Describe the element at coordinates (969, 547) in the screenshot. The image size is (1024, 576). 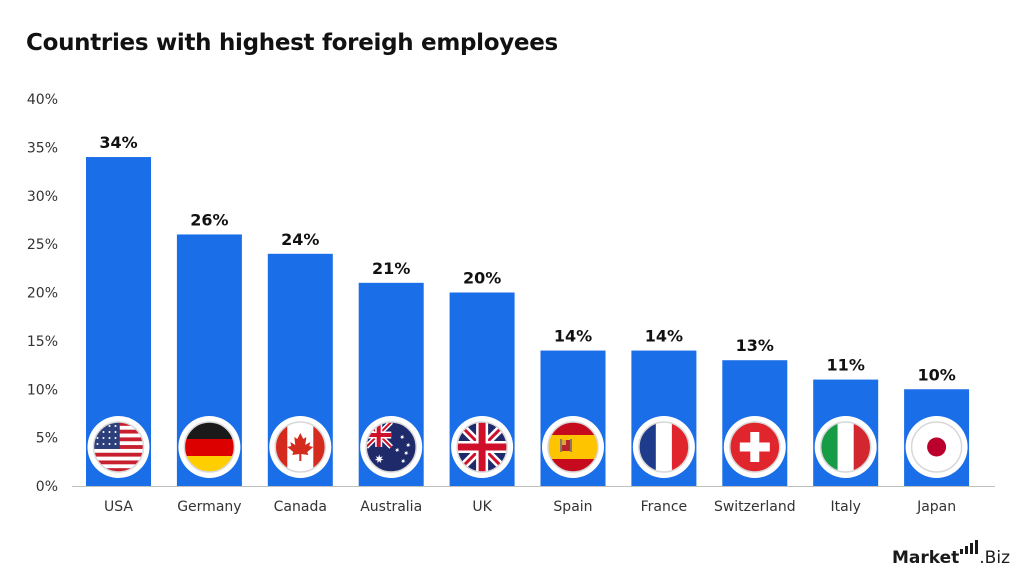
I see `brand-bars-icon` at that location.